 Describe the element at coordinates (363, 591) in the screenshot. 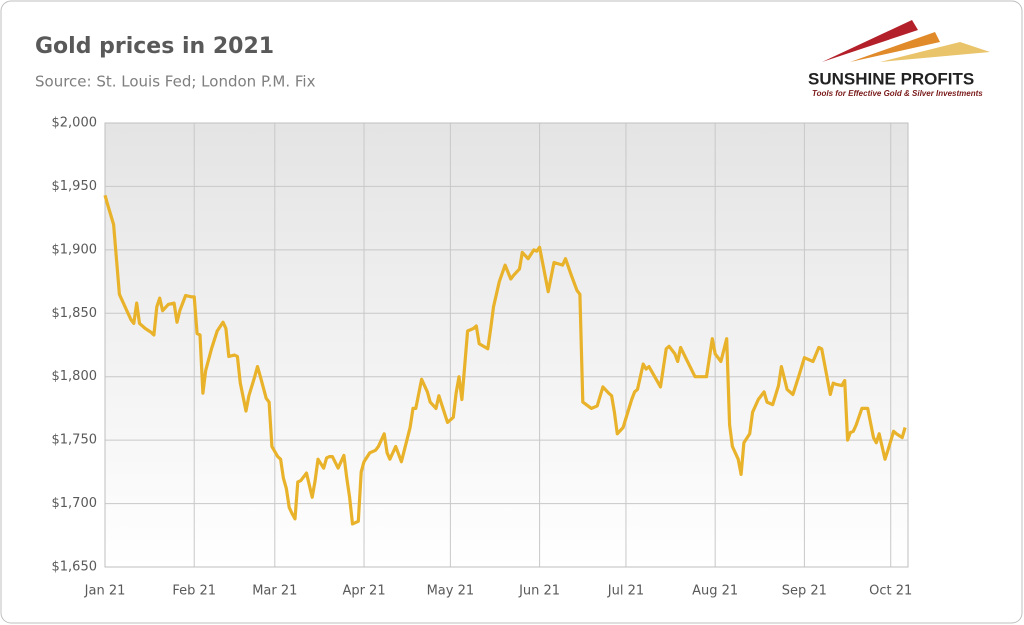

I see `x-tick-label: Apr 21` at that location.